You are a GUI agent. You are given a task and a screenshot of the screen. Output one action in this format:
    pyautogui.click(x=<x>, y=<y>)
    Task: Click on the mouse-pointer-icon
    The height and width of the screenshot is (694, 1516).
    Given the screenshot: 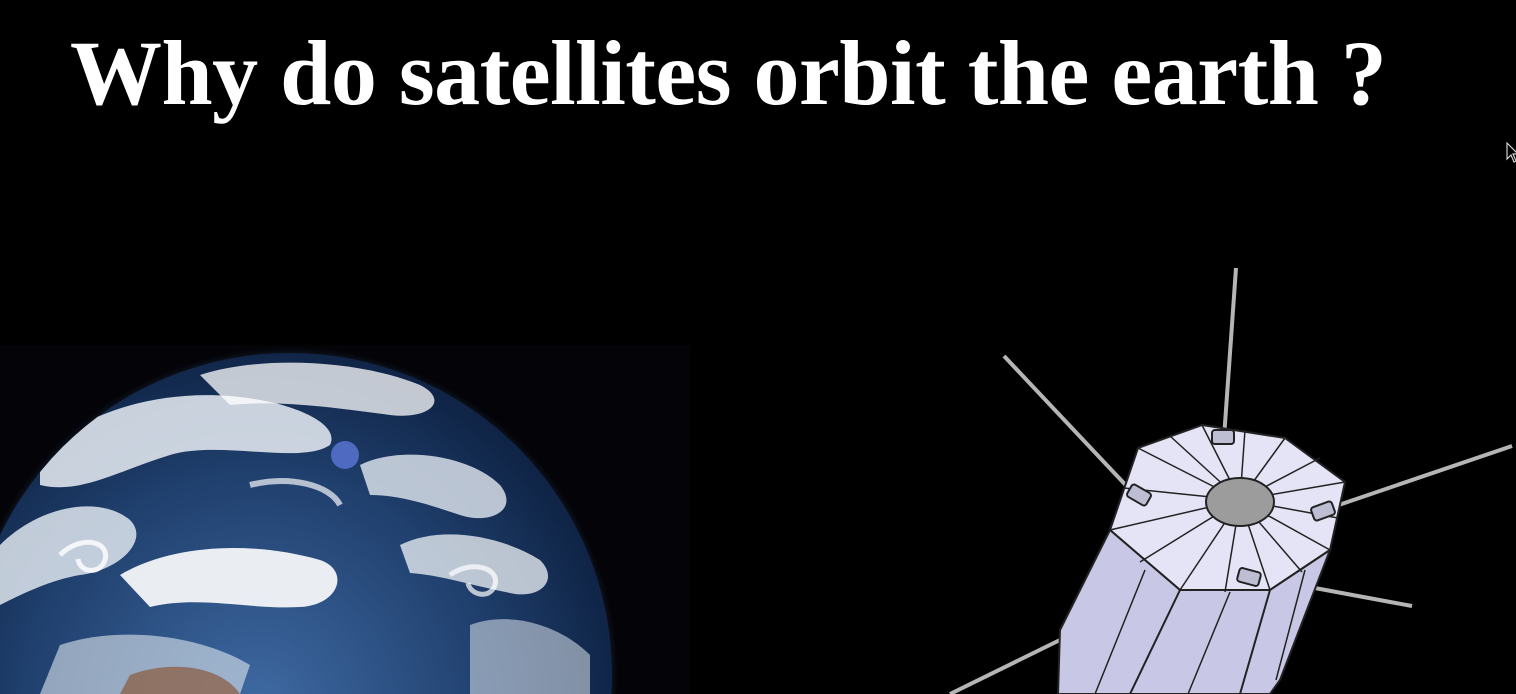 What is the action you would take?
    pyautogui.click(x=1511, y=152)
    